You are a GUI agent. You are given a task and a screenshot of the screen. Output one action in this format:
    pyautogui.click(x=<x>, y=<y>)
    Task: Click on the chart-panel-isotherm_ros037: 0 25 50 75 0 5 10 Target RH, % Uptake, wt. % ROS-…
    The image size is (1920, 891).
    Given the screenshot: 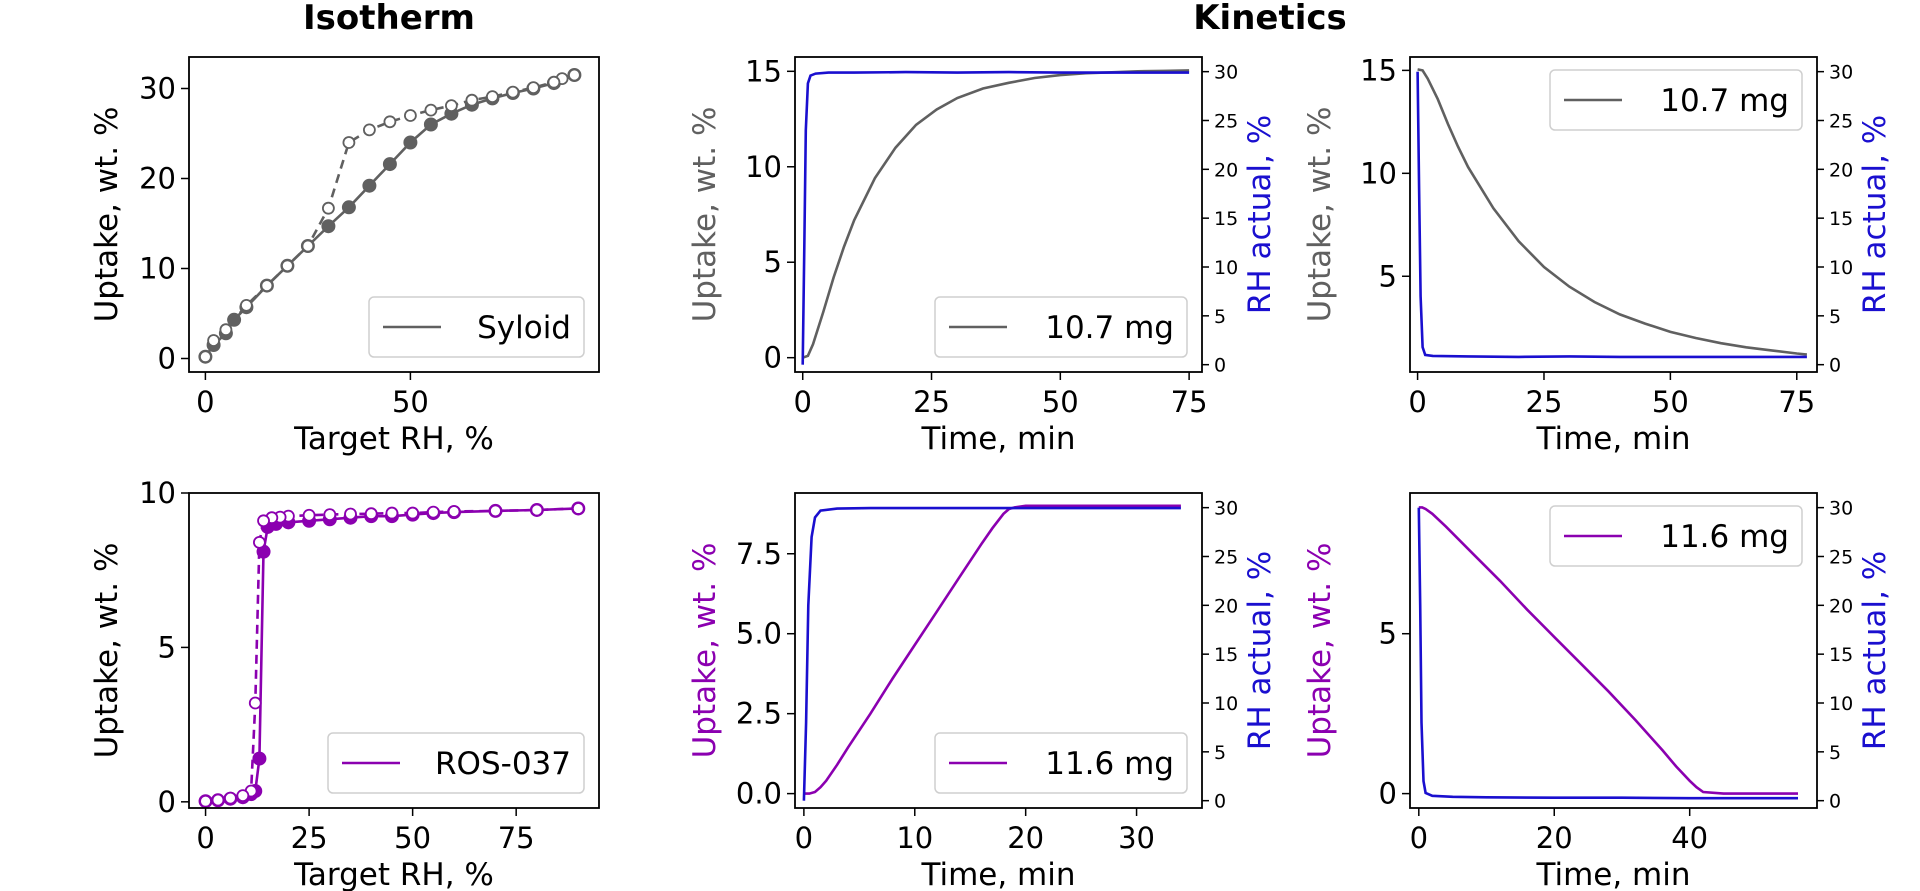 What is the action you would take?
    pyautogui.click(x=344, y=683)
    